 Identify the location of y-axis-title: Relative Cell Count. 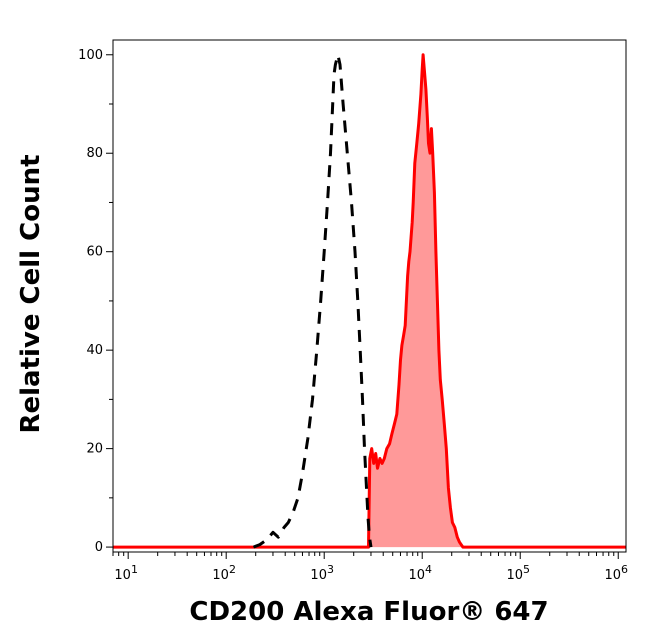
(31, 293).